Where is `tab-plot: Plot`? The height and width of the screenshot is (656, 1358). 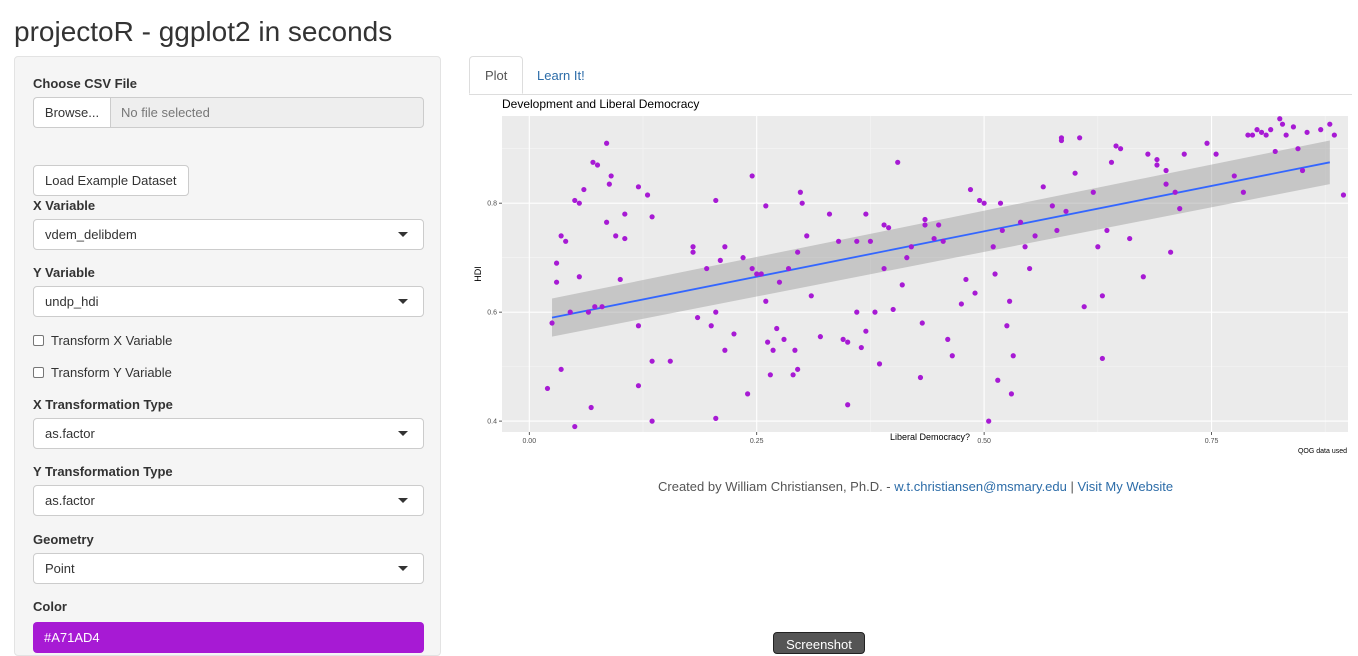
tab-plot: Plot is located at coordinates (496, 75).